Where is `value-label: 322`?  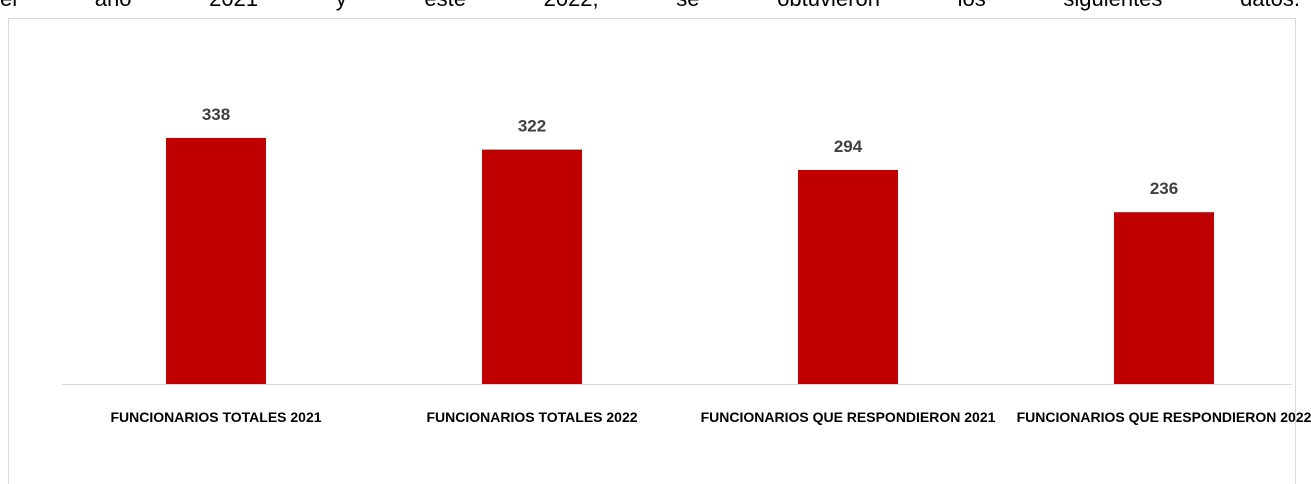
value-label: 322 is located at coordinates (532, 126).